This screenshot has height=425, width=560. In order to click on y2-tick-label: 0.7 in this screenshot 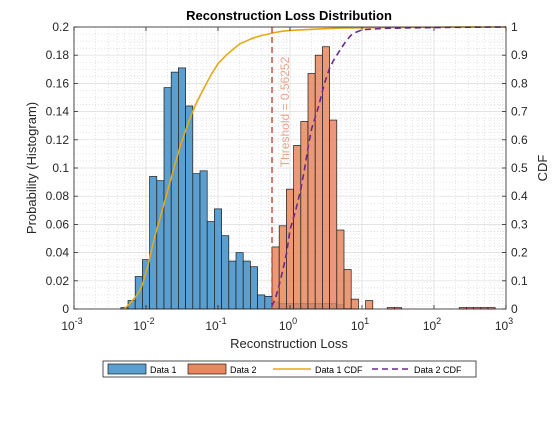, I will do `click(519, 112)`.